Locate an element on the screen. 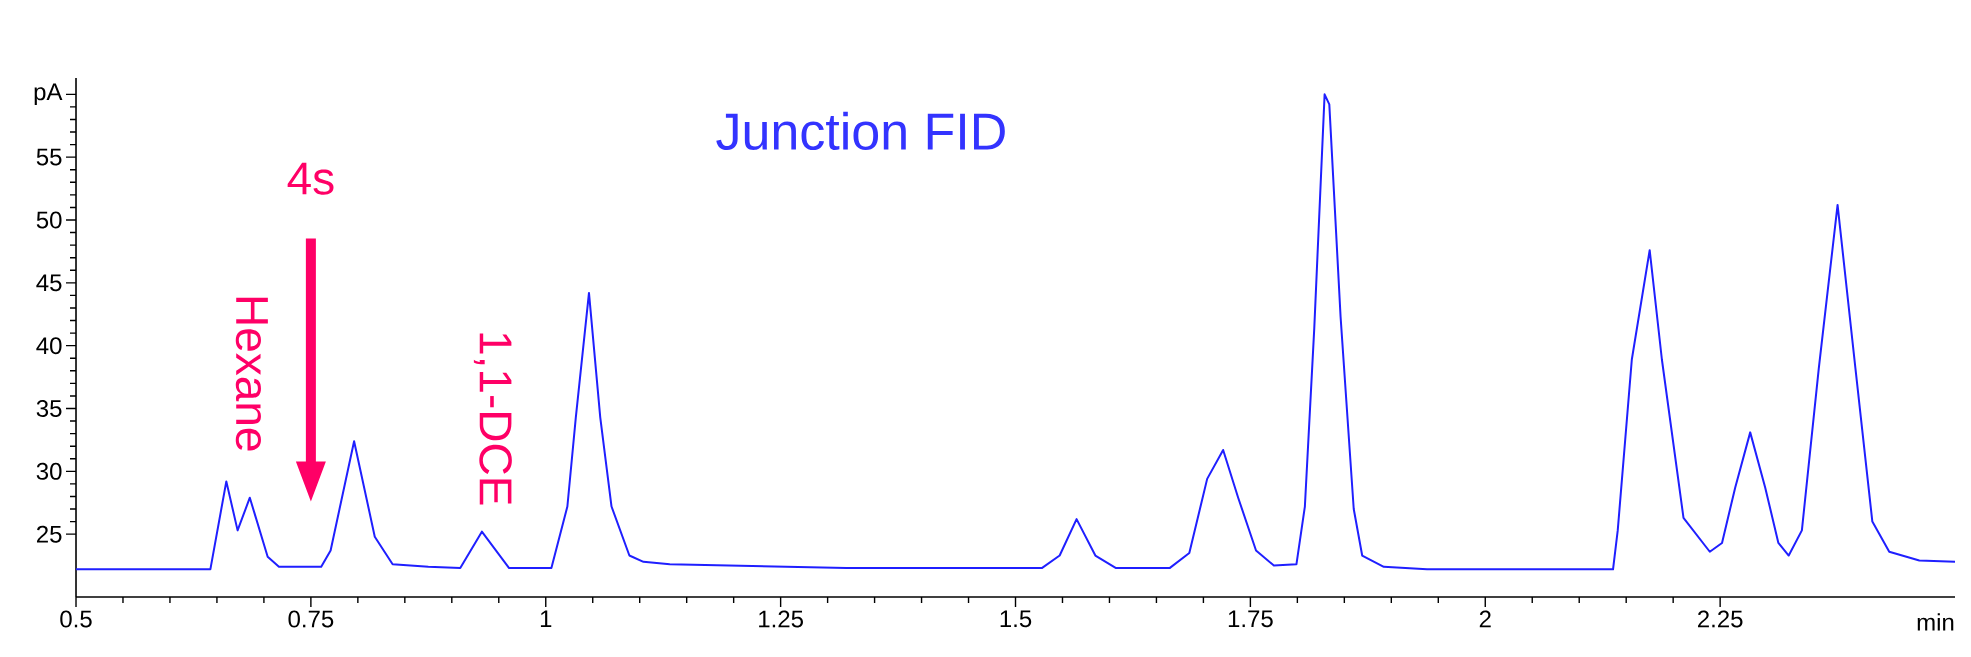  annotation: Hexane is located at coordinates (251, 374).